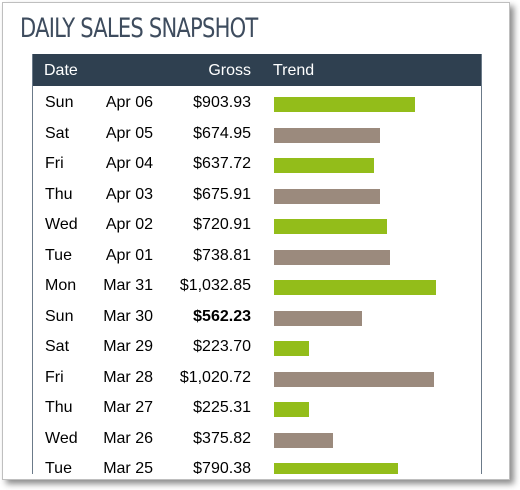 This screenshot has height=490, width=520. I want to click on gross-column-header: Gross, so click(229, 71).